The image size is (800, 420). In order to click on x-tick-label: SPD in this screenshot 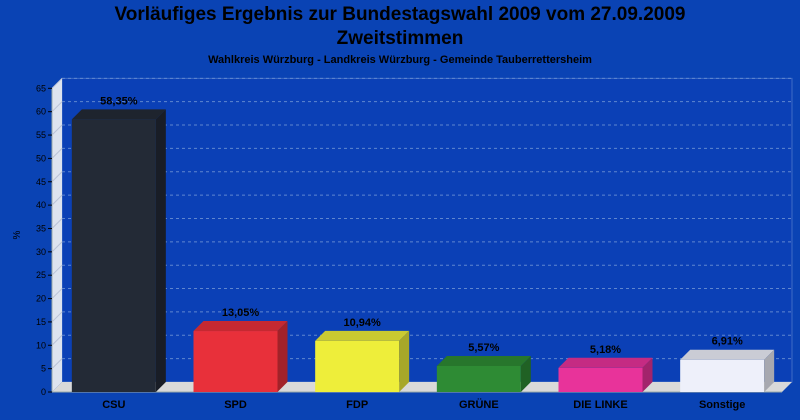, I will do `click(235, 405)`.